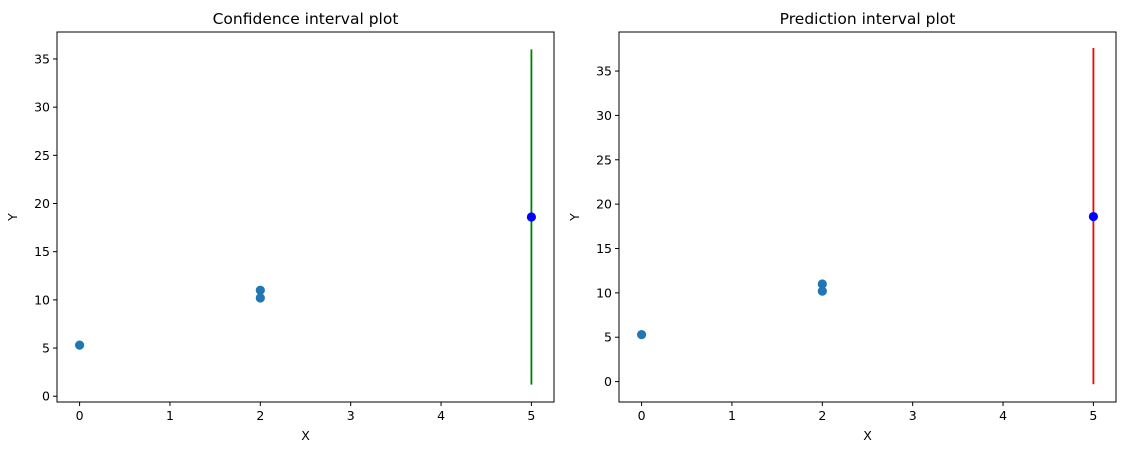 This screenshot has width=1124, height=455. Describe the element at coordinates (868, 19) in the screenshot. I see `chart-title: Prediction interval plot` at that location.